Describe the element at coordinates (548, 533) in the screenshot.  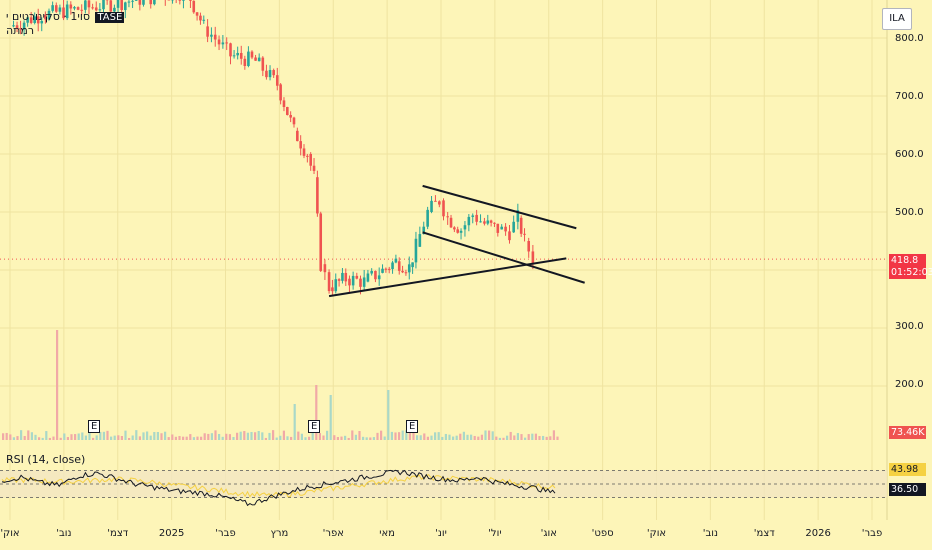
I see `time-axis-label: 'אוג` at that location.